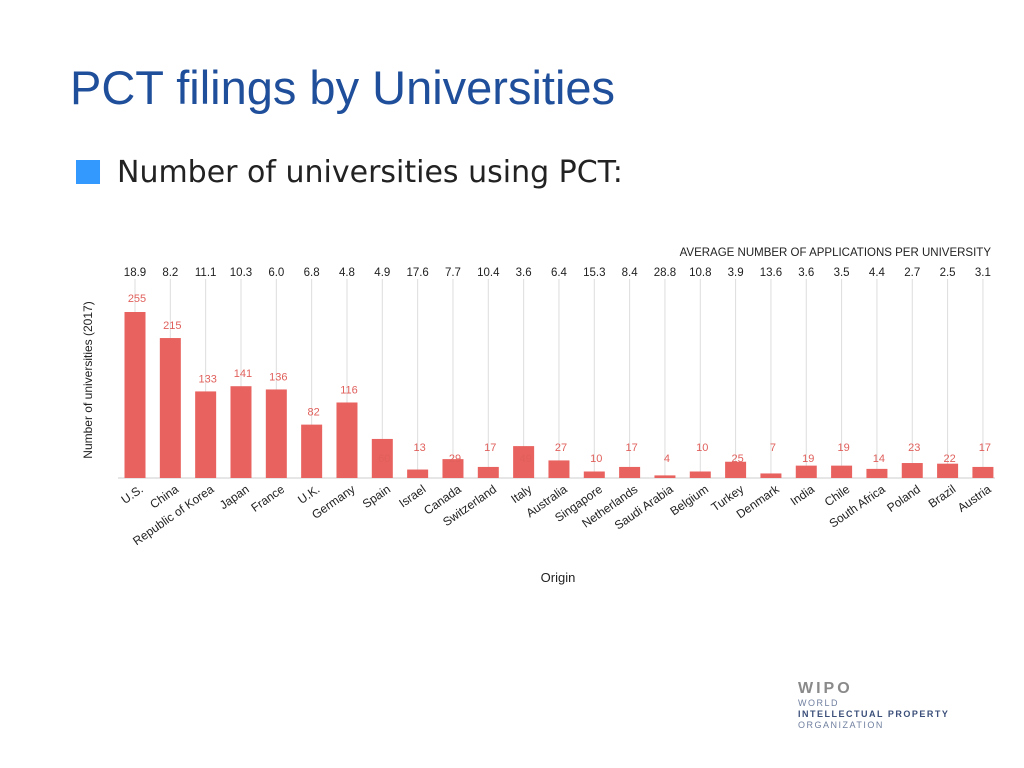 The image size is (1024, 768). What do you see at coordinates (314, 413) in the screenshot?
I see `value-label: 82` at bounding box center [314, 413].